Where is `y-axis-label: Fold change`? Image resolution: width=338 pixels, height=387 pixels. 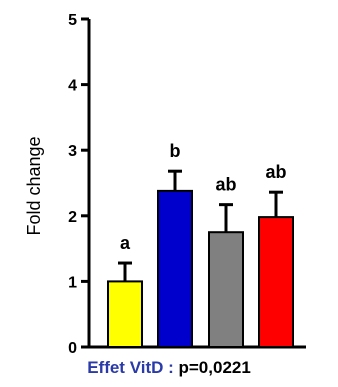 y-axis-label: Fold change is located at coordinates (34, 185).